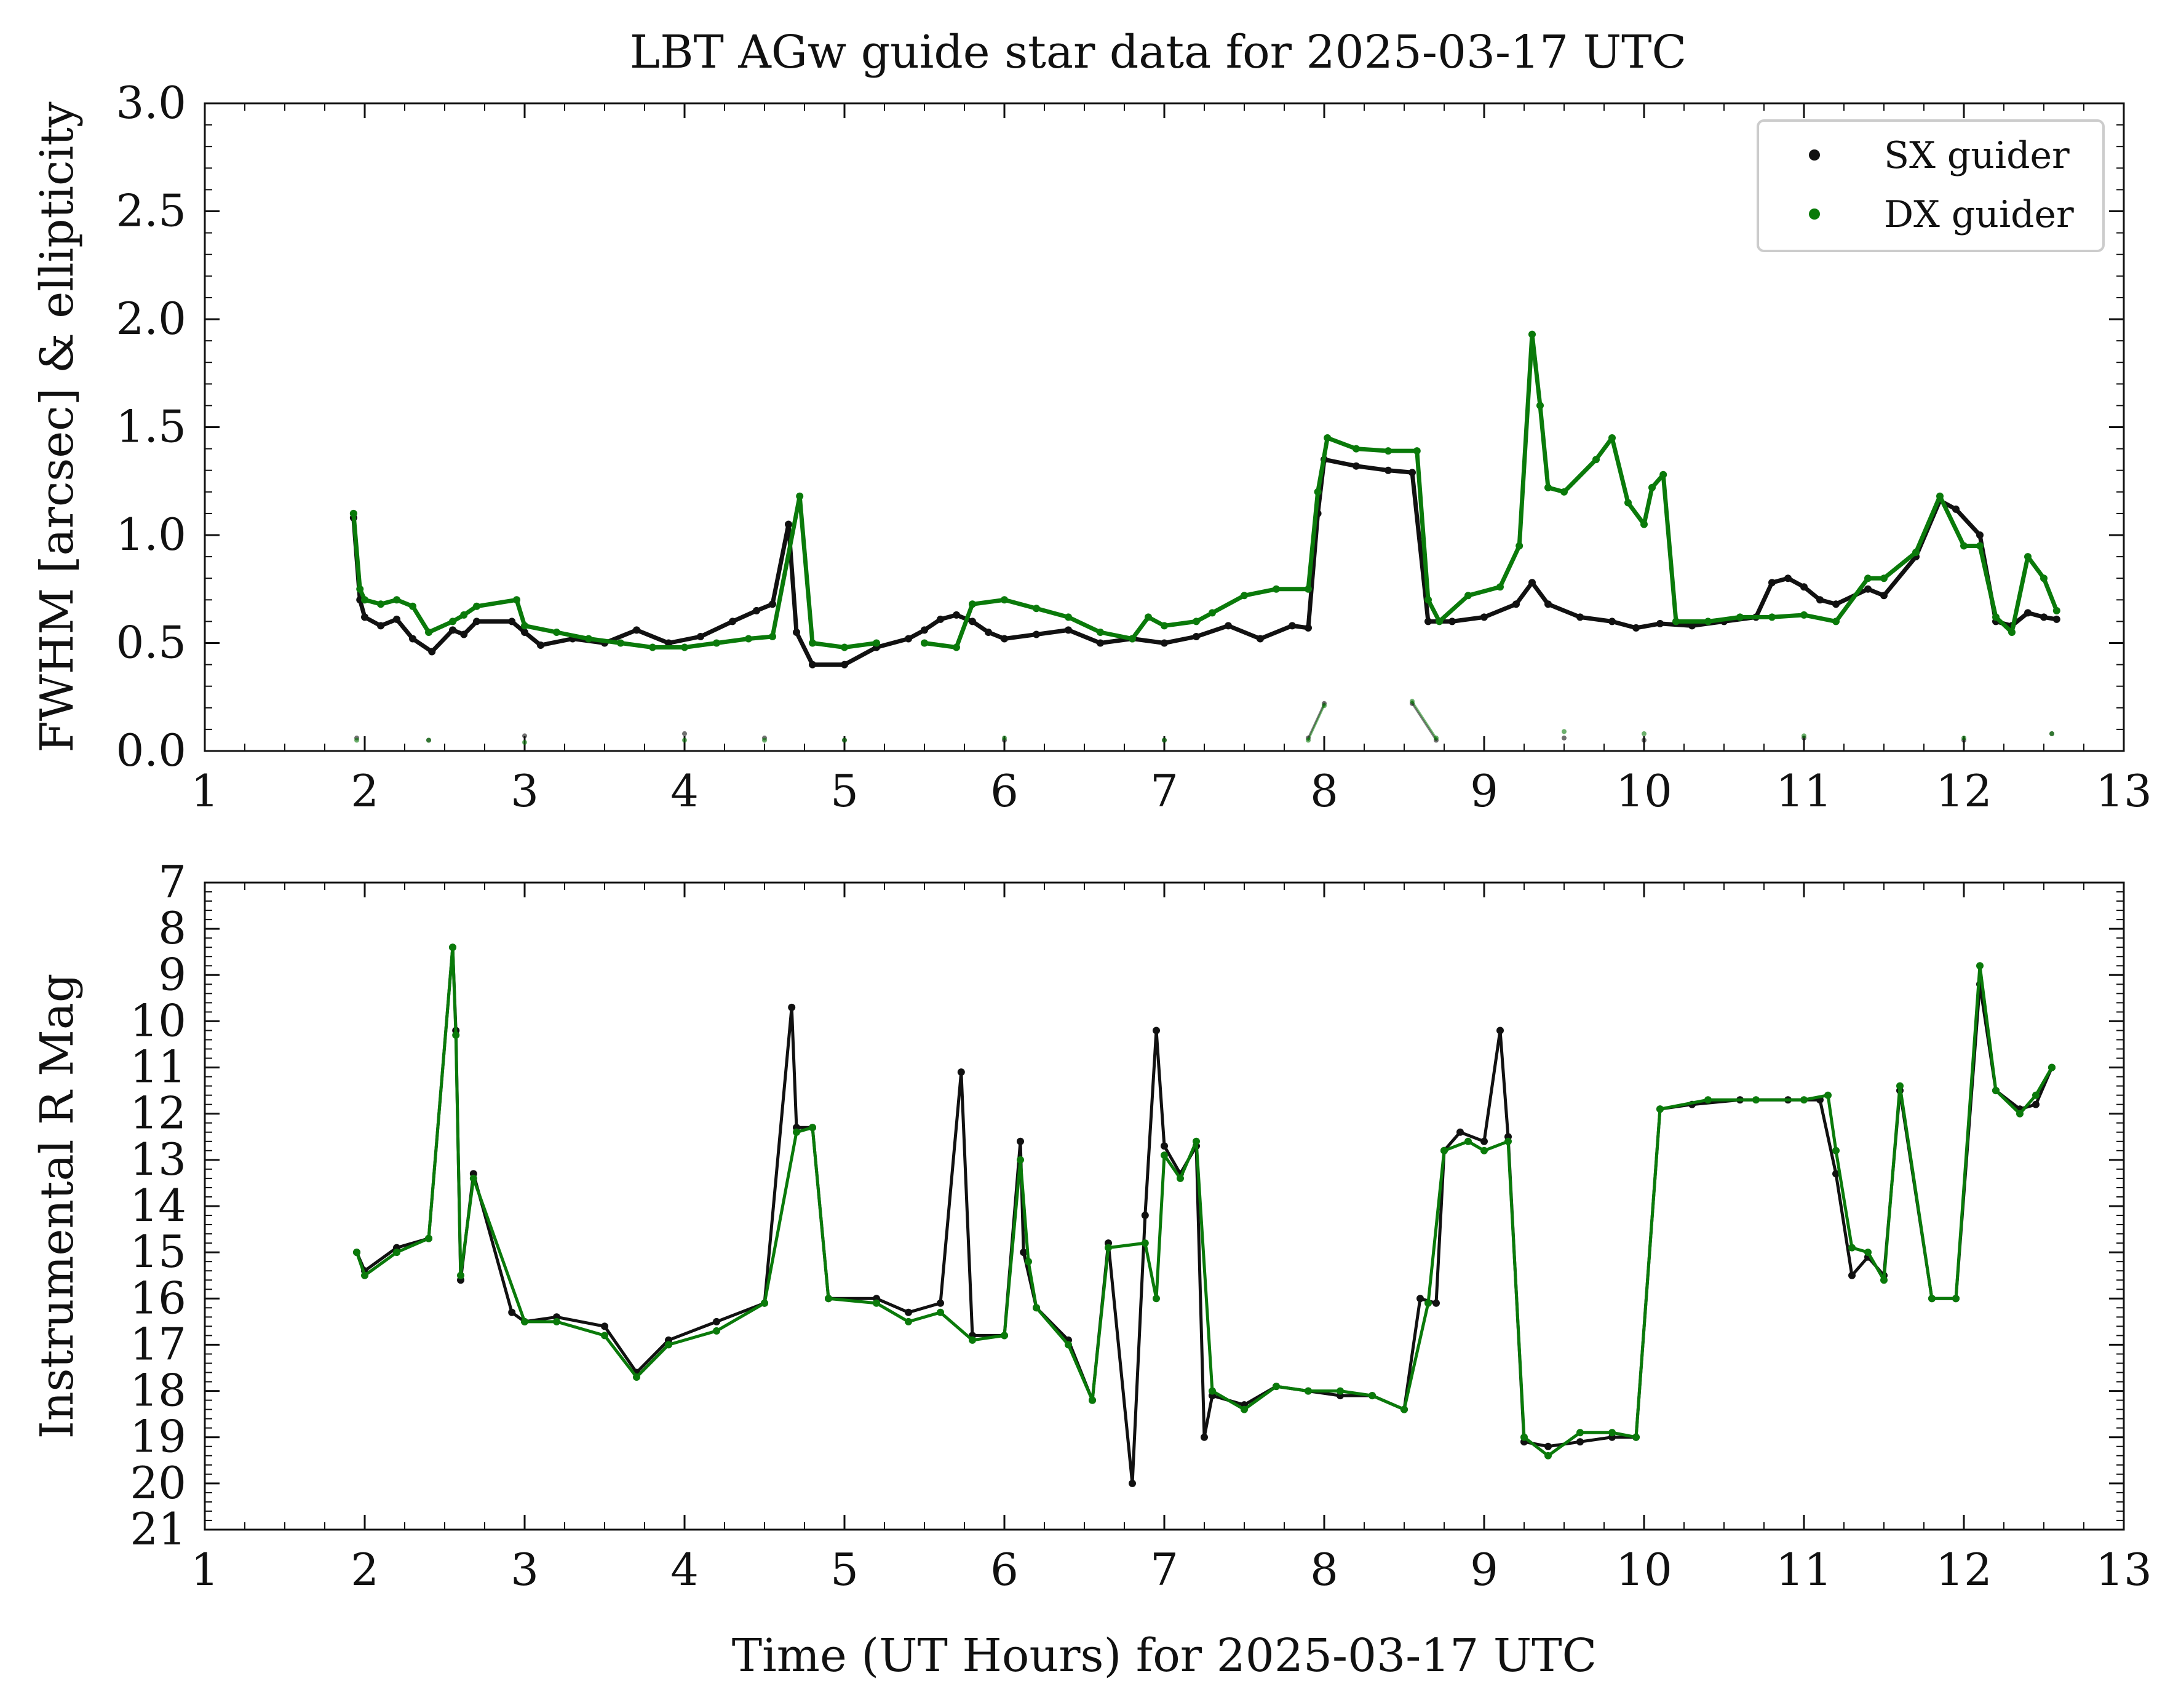 This screenshot has width=2173, height=1708. I want to click on series-trace, so click(1205, 490).